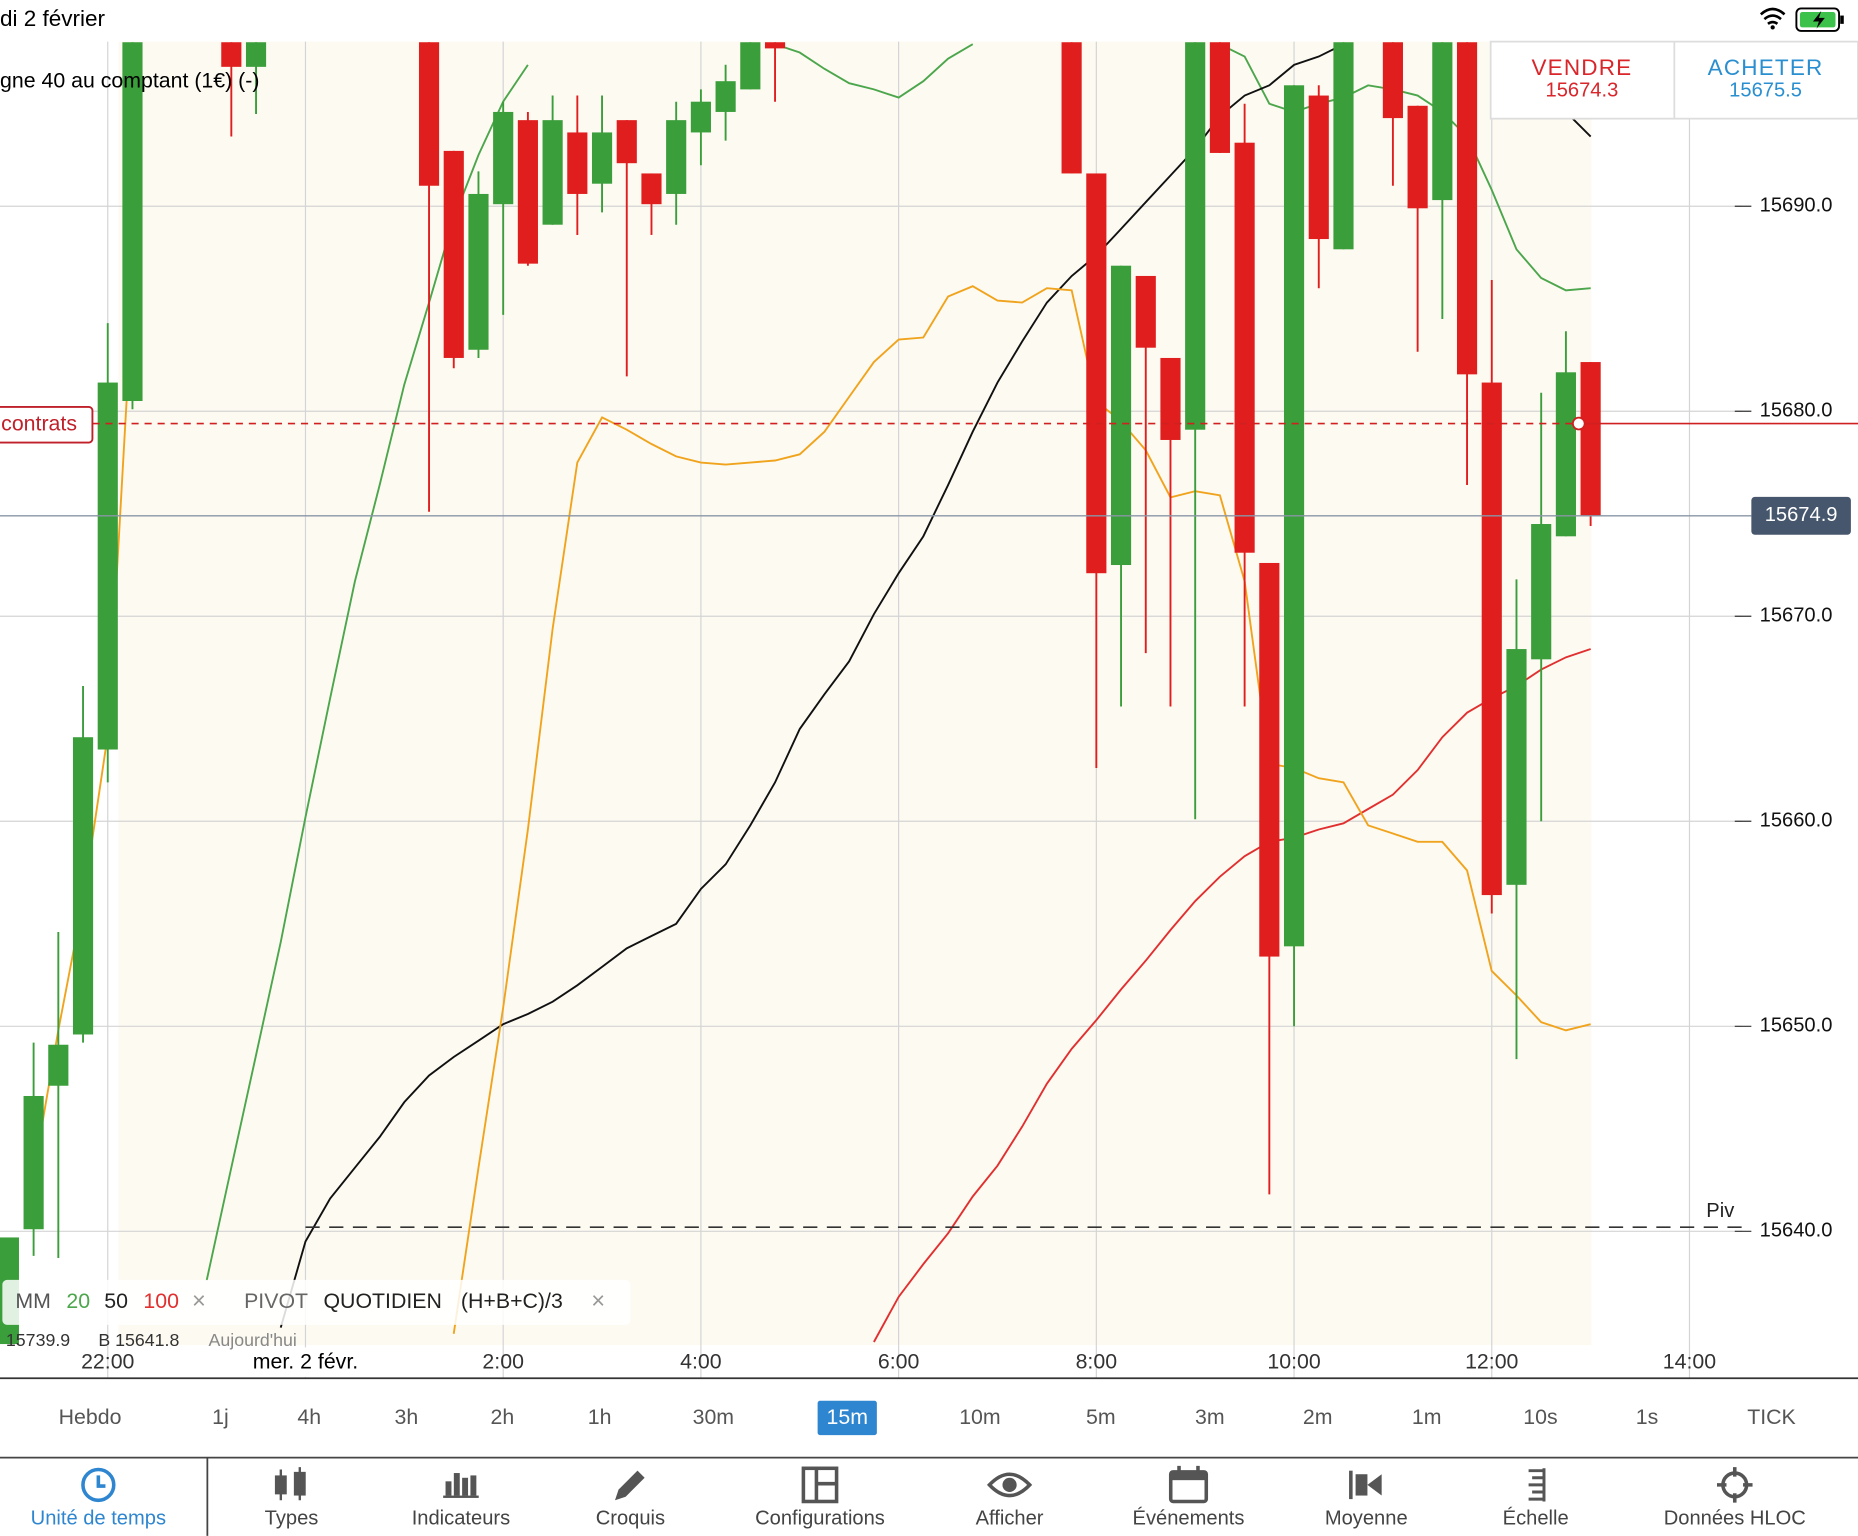 This screenshot has height=1536, width=1858. I want to click on x-tick-label: mer. 2 févr., so click(305, 1361).